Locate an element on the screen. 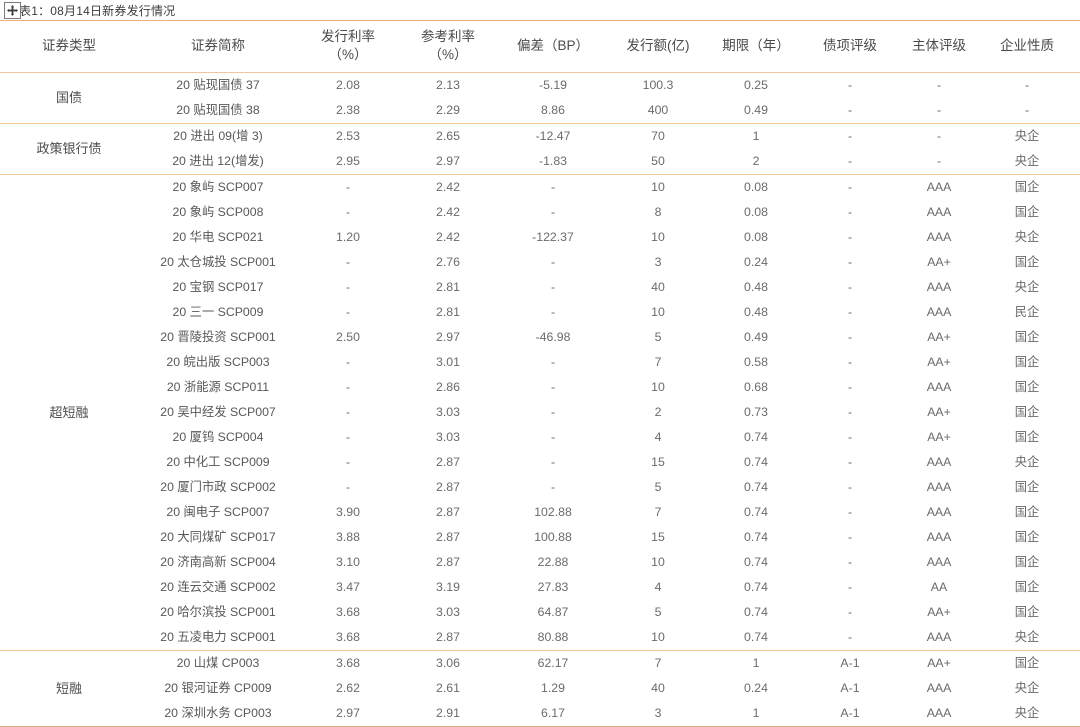 The image size is (1080, 727). cell-ref_rate: 2.87 is located at coordinates (448, 462).